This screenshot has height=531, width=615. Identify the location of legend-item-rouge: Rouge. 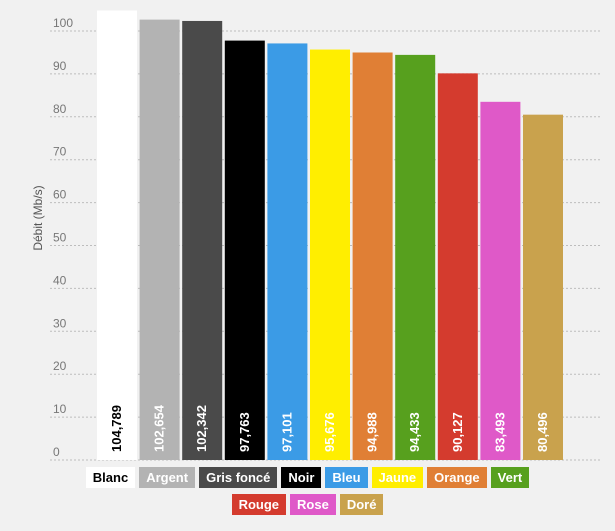
(259, 504).